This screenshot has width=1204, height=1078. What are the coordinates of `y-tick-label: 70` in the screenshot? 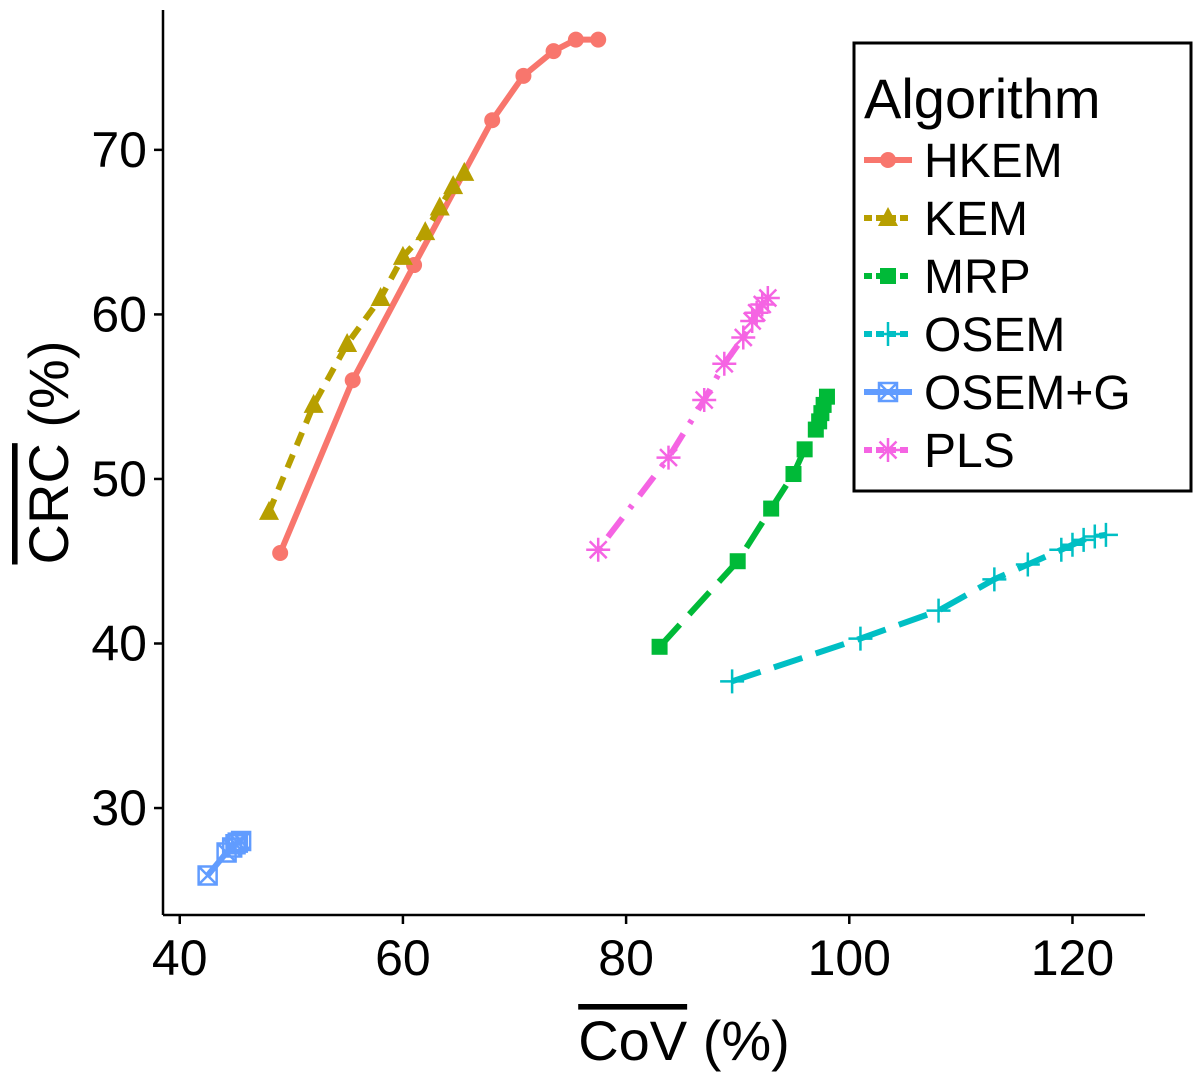 It's located at (119, 150).